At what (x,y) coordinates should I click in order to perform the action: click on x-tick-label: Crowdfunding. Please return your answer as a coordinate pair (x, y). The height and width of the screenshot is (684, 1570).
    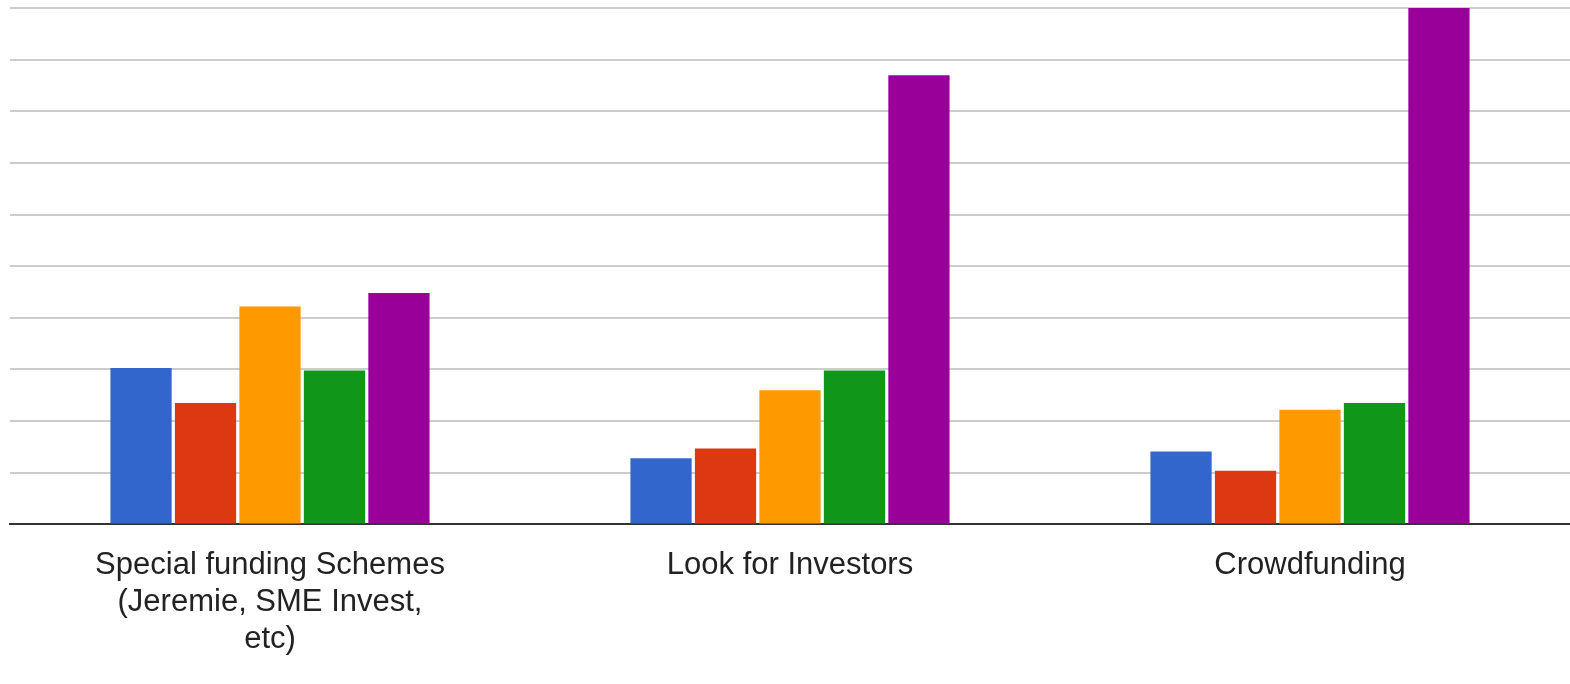
    Looking at the image, I should click on (1310, 563).